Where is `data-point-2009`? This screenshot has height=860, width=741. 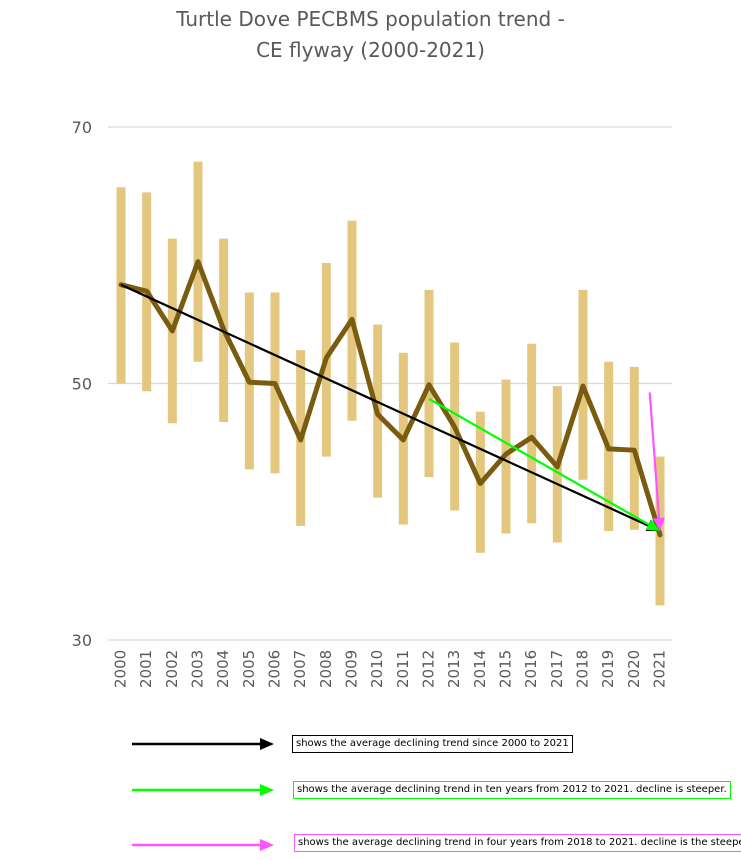
data-point-2009 is located at coordinates (352, 319).